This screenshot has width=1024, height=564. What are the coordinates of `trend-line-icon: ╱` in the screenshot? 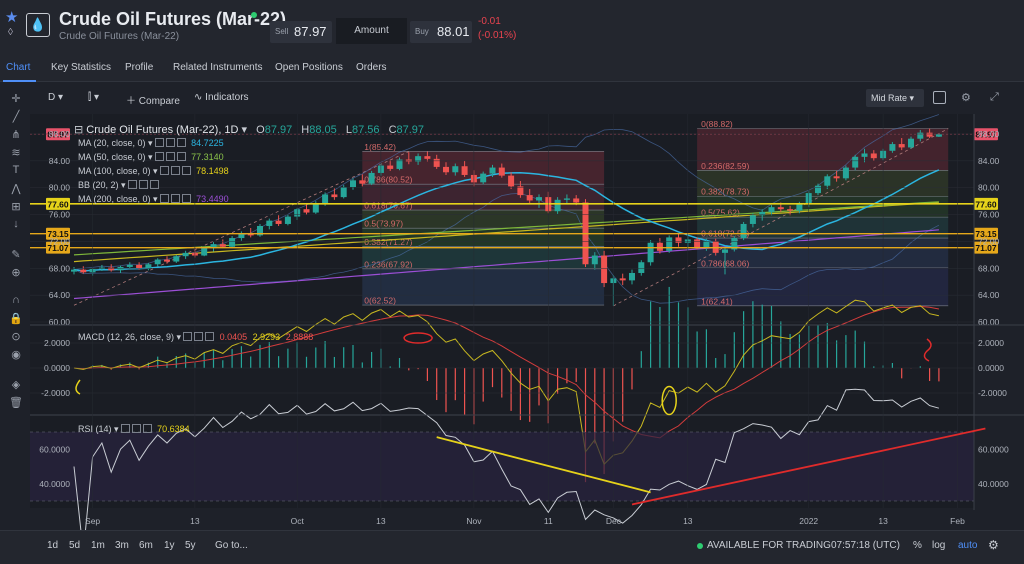 It's located at (16, 117).